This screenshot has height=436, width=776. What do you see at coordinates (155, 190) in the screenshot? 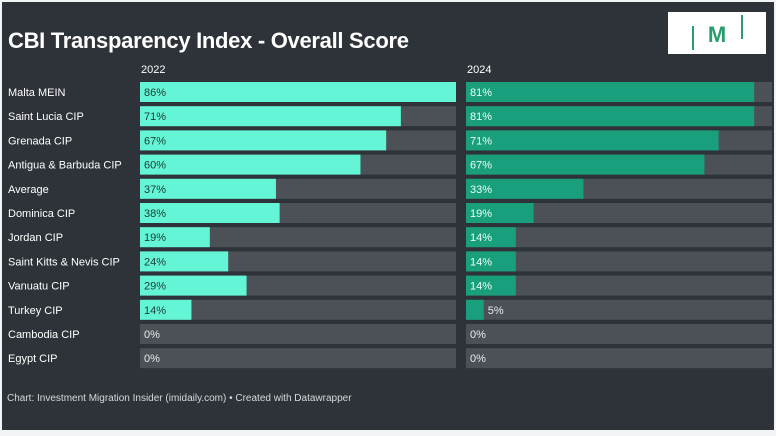
I see `value-label-2022: 37%` at bounding box center [155, 190].